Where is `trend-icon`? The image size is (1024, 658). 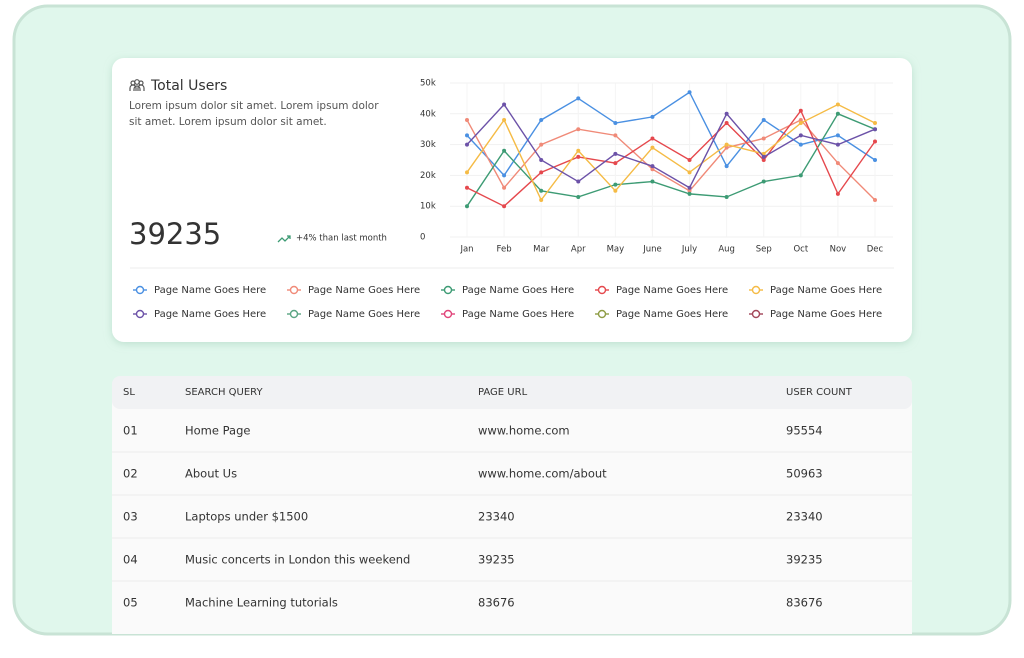 trend-icon is located at coordinates (284, 239).